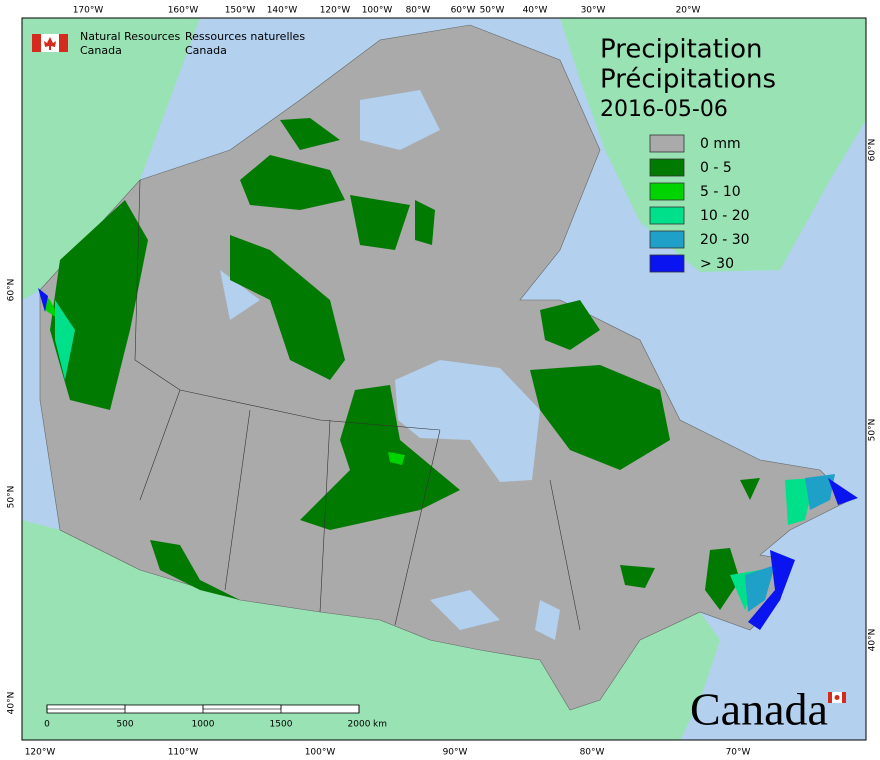 Image resolution: width=880 pixels, height=760 pixels. What do you see at coordinates (720, 144) in the screenshot?
I see `legend-label: 0 mm` at bounding box center [720, 144].